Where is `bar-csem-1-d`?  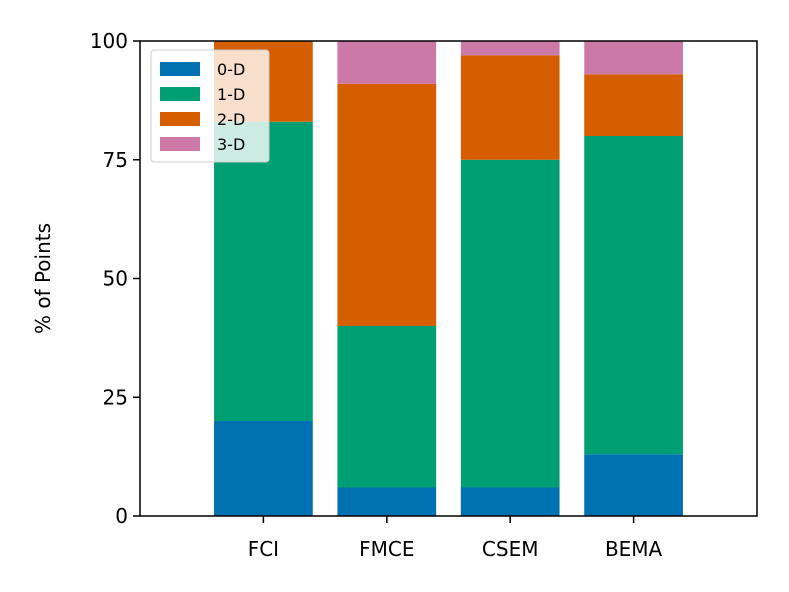 bar-csem-1-d is located at coordinates (510, 323).